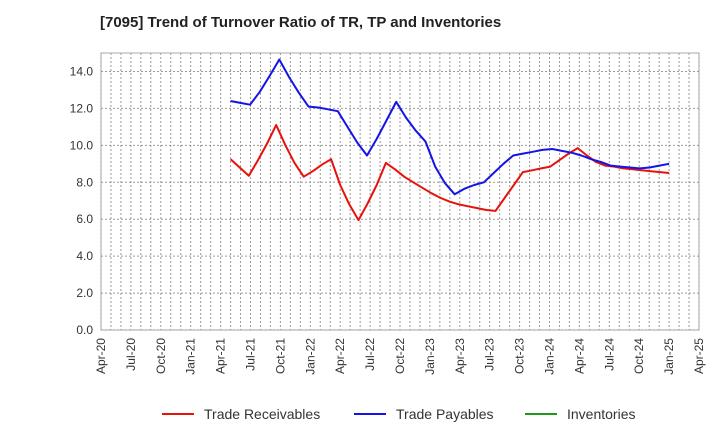  I want to click on legend-label-trade-payables: Trade Payables, so click(445, 414).